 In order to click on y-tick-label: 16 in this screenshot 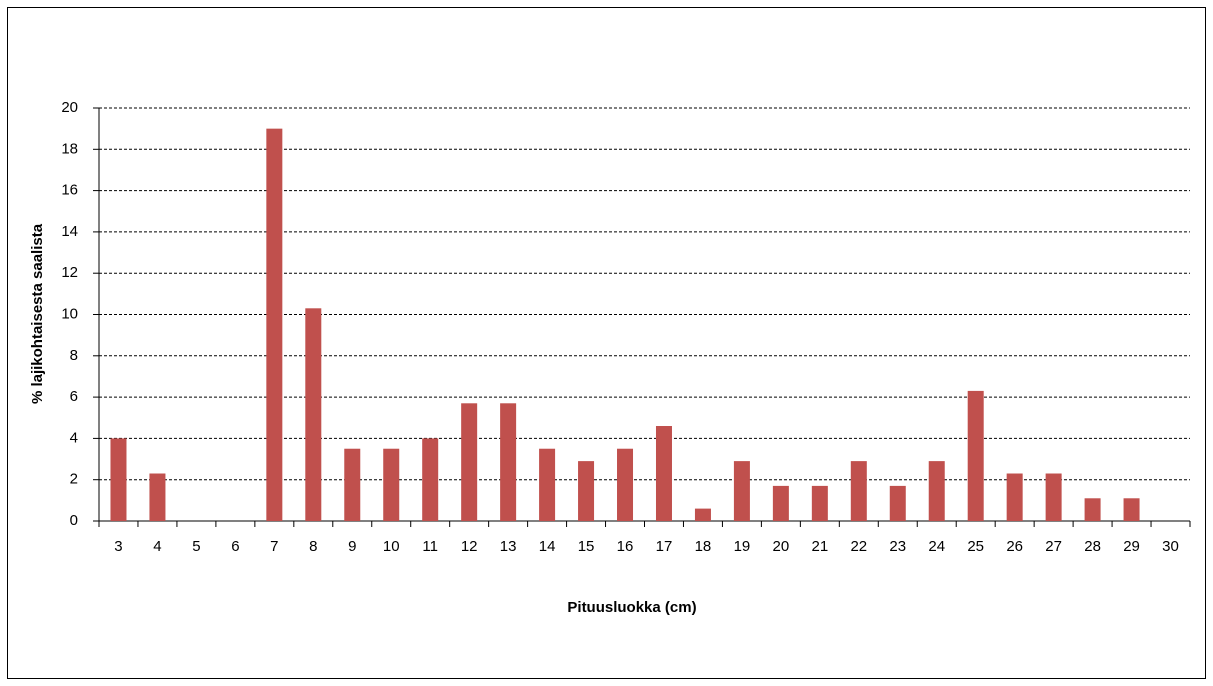, I will do `click(69, 190)`.